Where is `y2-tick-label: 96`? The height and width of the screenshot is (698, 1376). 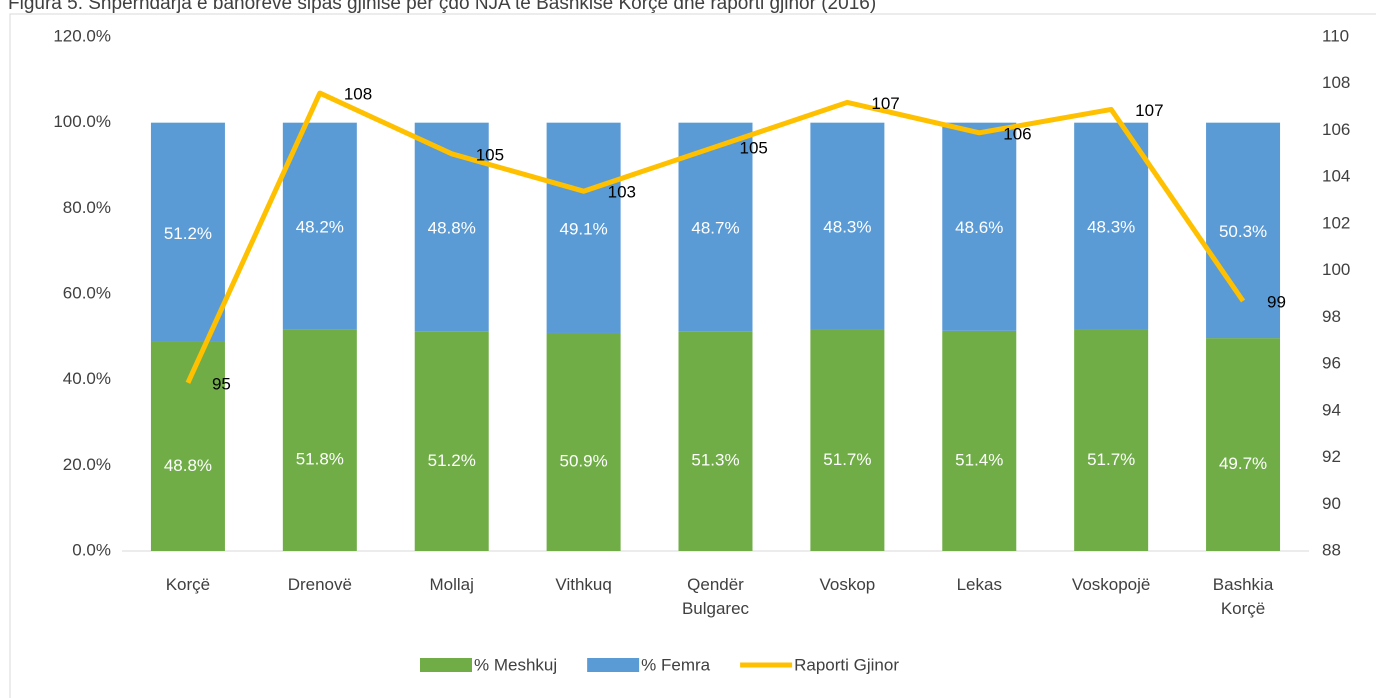 y2-tick-label: 96 is located at coordinates (1331, 363).